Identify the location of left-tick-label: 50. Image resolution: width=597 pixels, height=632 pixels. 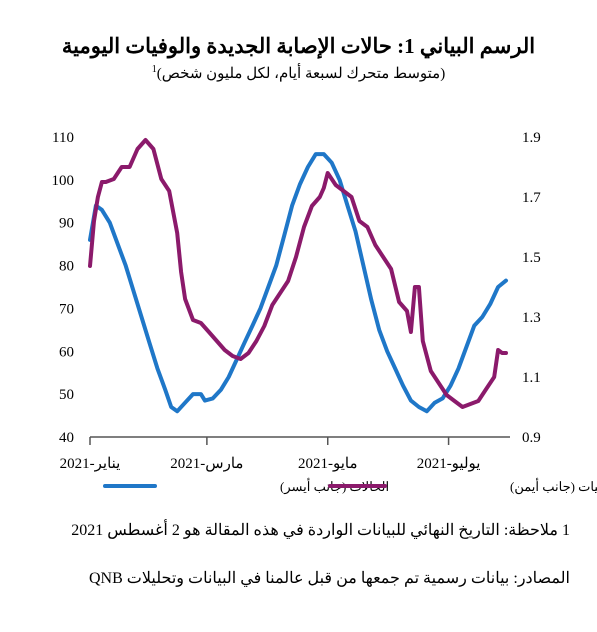
(66, 395).